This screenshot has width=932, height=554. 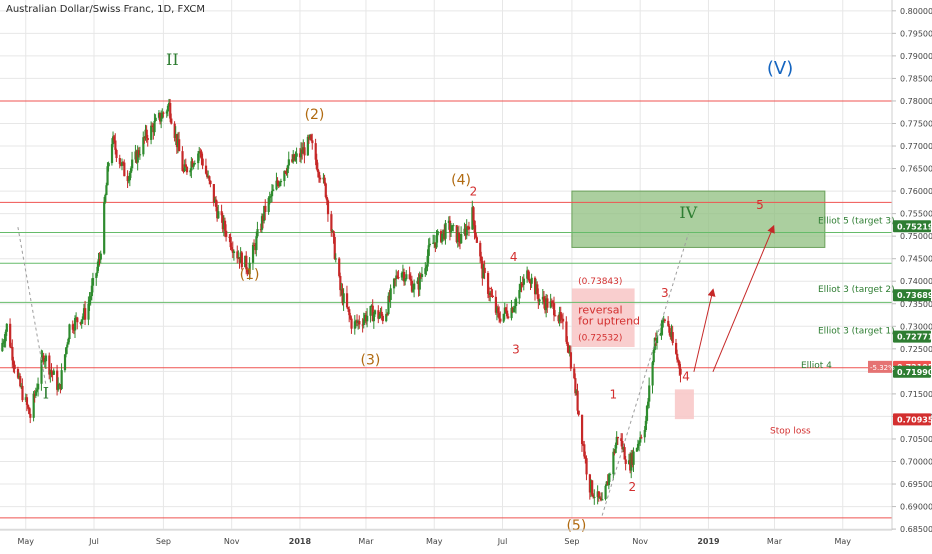 I want to click on price-tick-label: 0.76000, so click(x=916, y=191).